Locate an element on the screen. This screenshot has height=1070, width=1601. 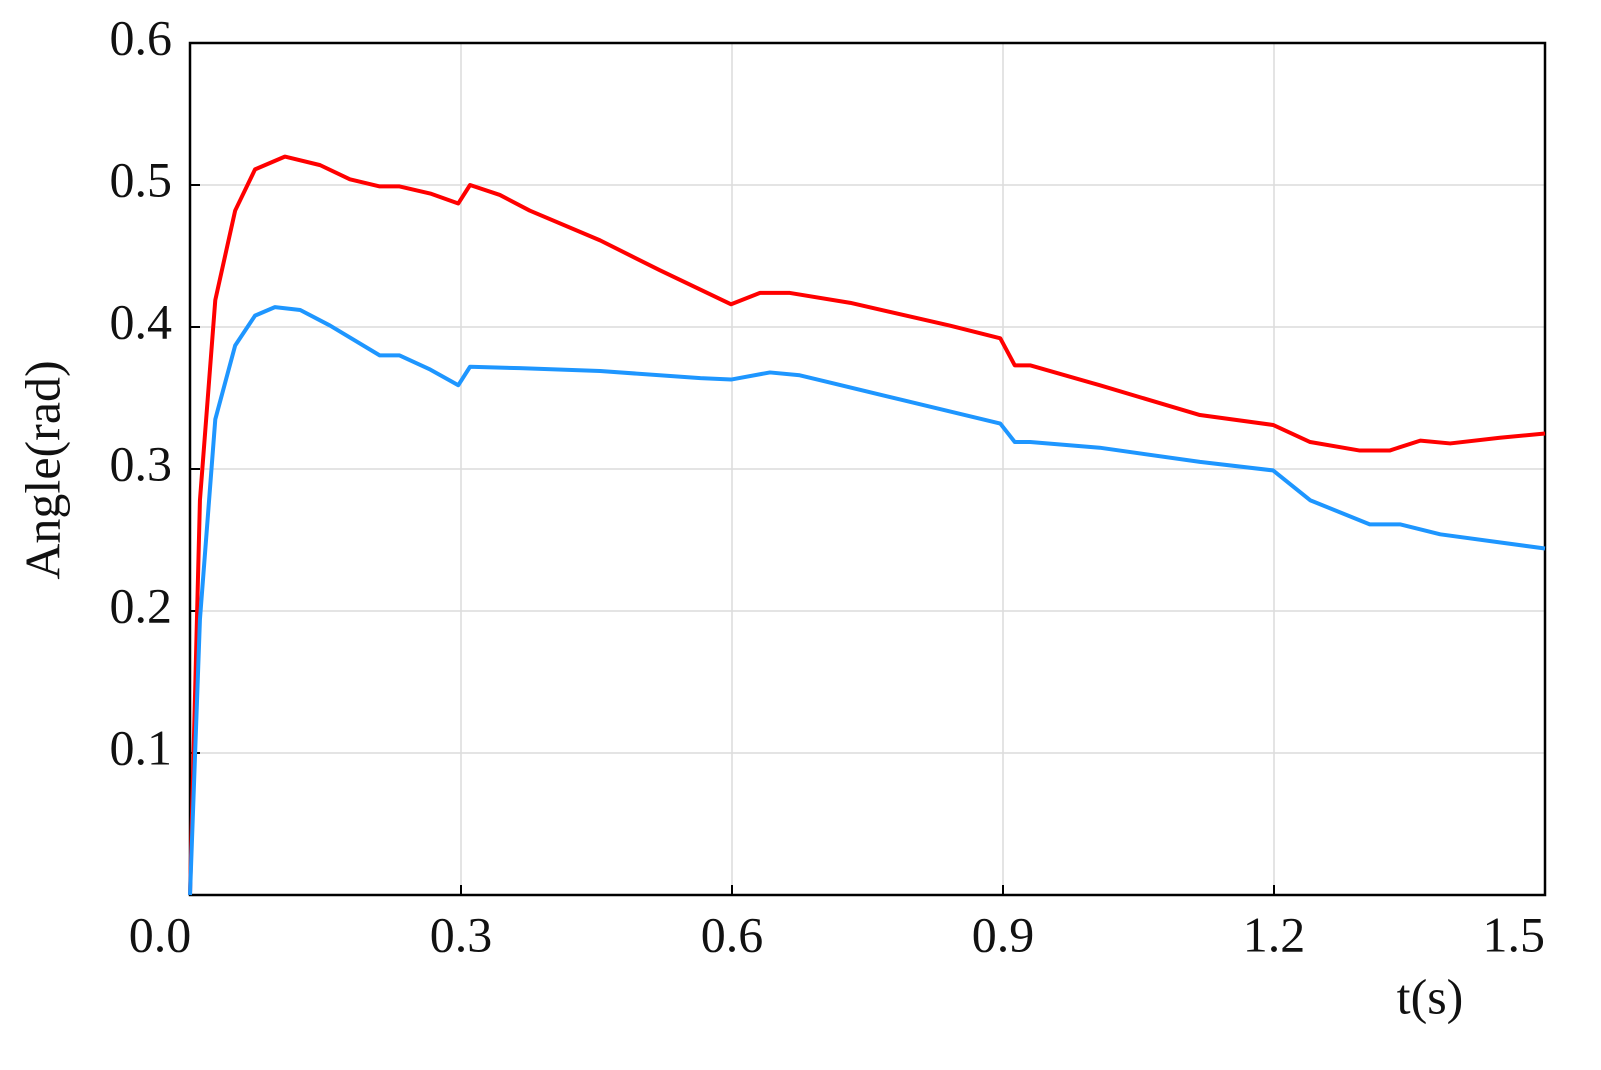
y-tick-label: 0.2 is located at coordinates (141, 605).